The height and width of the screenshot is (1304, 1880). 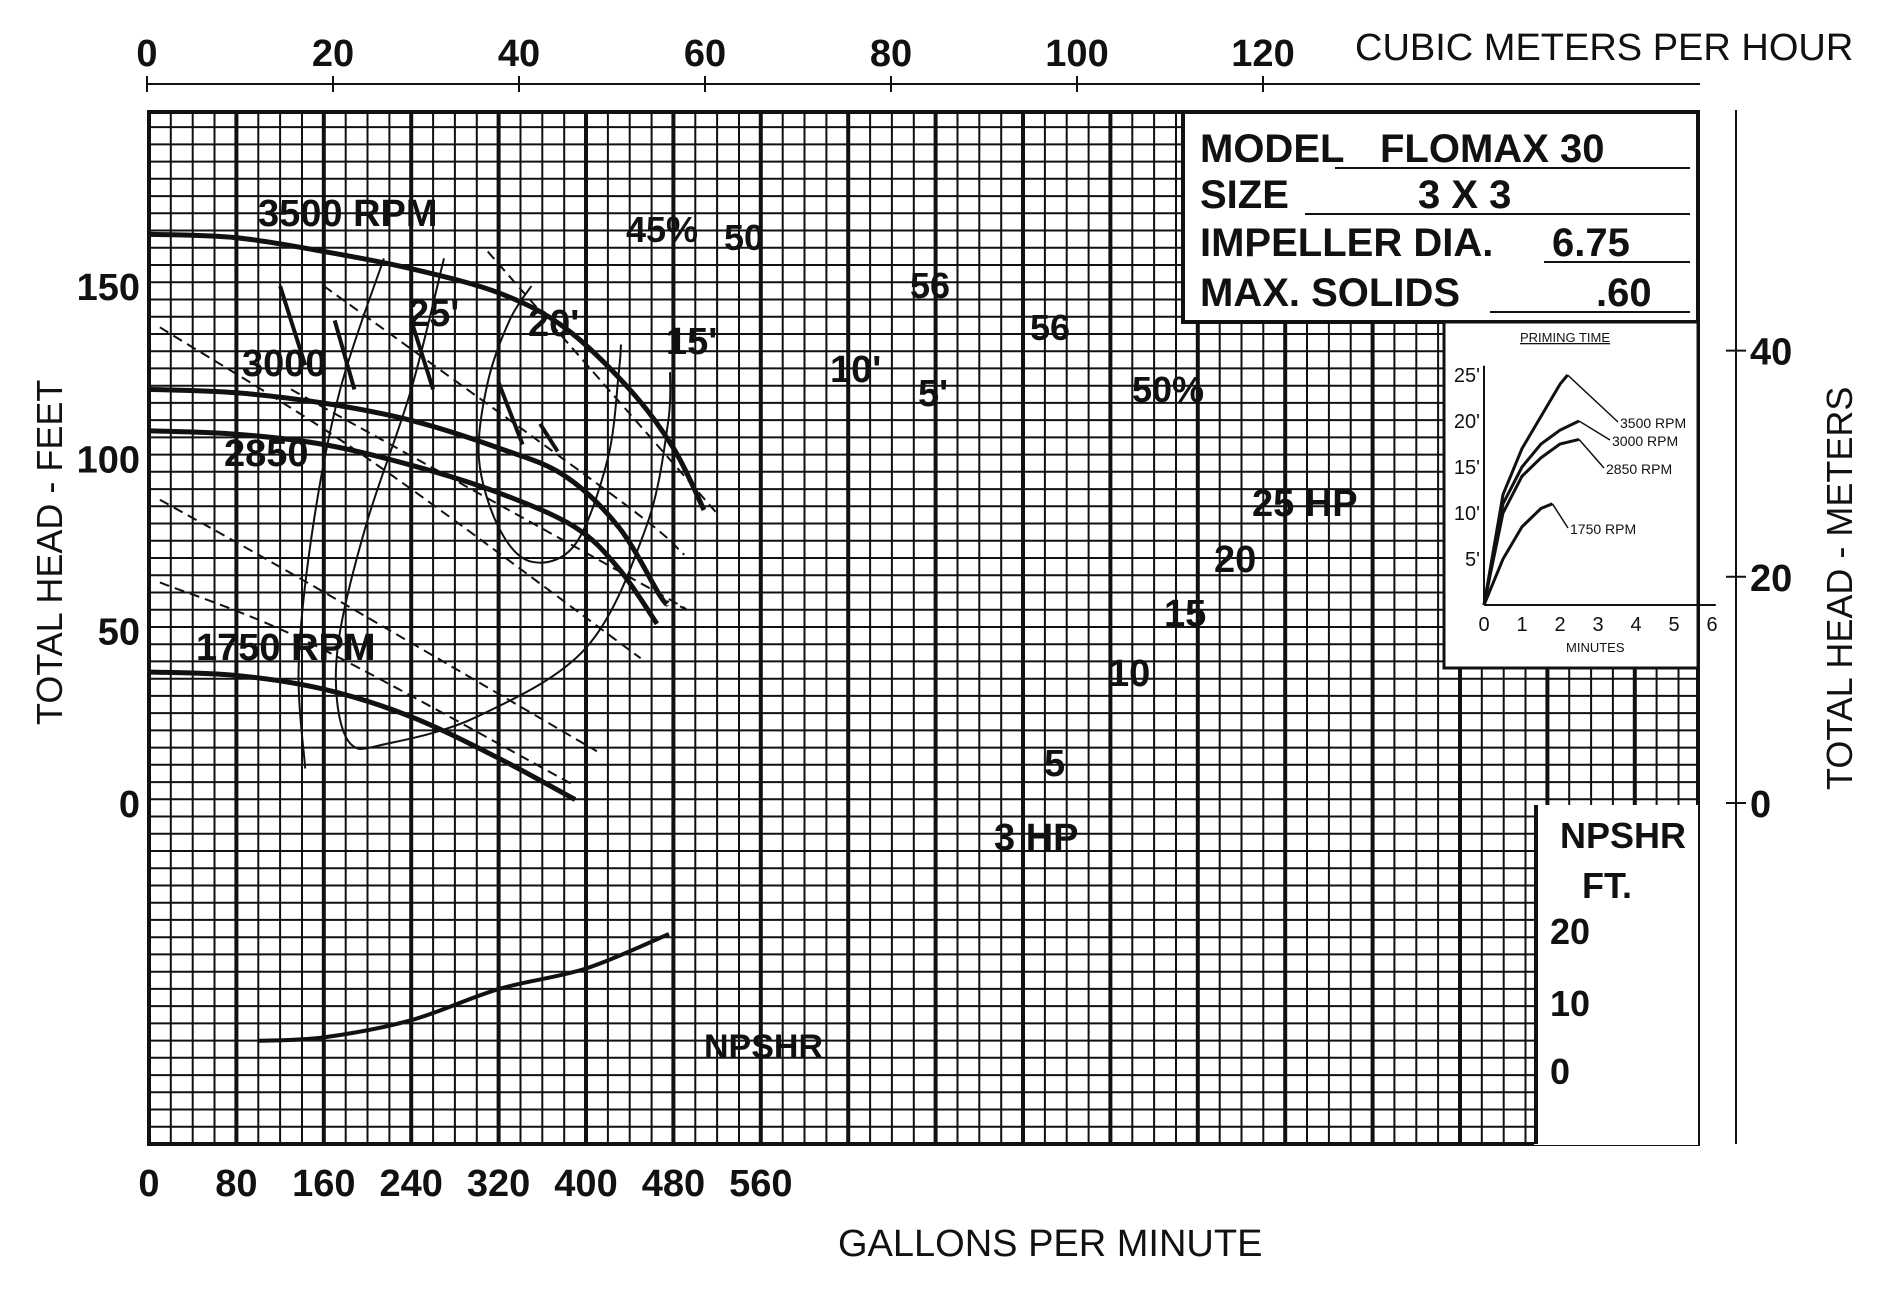 I want to click on npshr-curve, so click(x=464, y=987).